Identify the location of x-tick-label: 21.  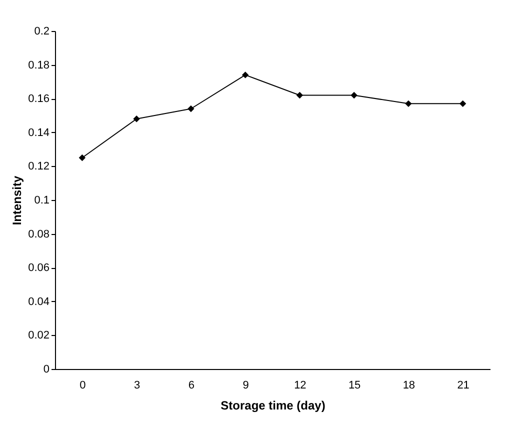
(463, 386).